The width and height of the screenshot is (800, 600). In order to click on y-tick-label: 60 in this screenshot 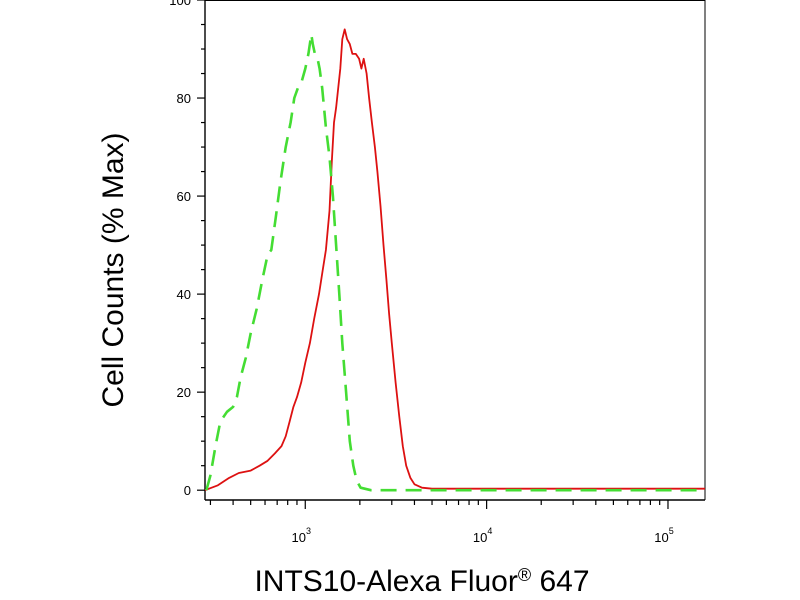, I will do `click(184, 196)`.